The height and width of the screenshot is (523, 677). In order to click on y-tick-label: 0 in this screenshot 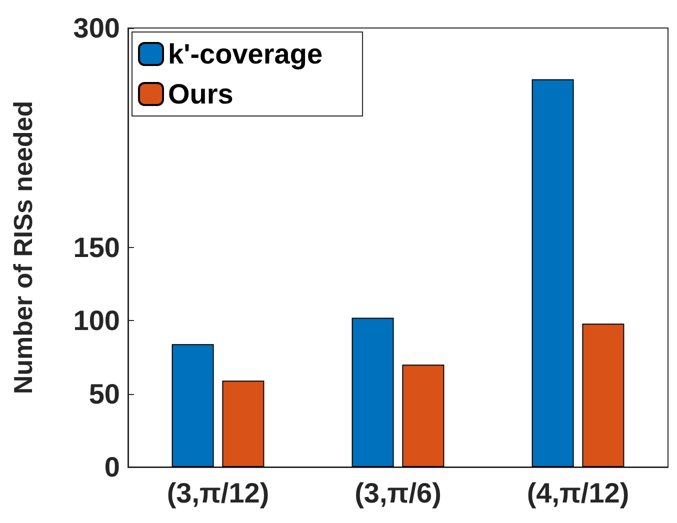, I will do `click(112, 467)`.